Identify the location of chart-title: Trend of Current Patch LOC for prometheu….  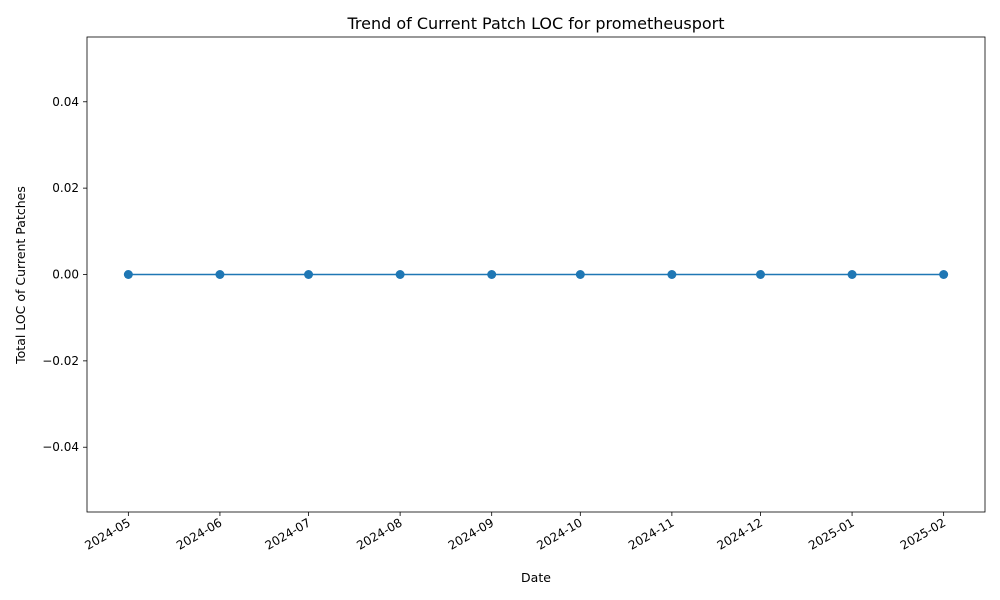
(535, 23).